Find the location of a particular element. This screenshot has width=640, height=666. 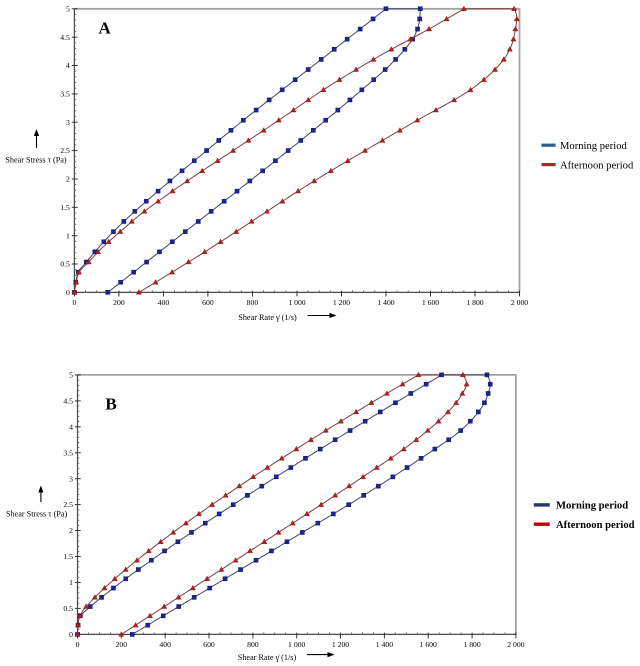

svg-text: A is located at coordinates (105, 28).